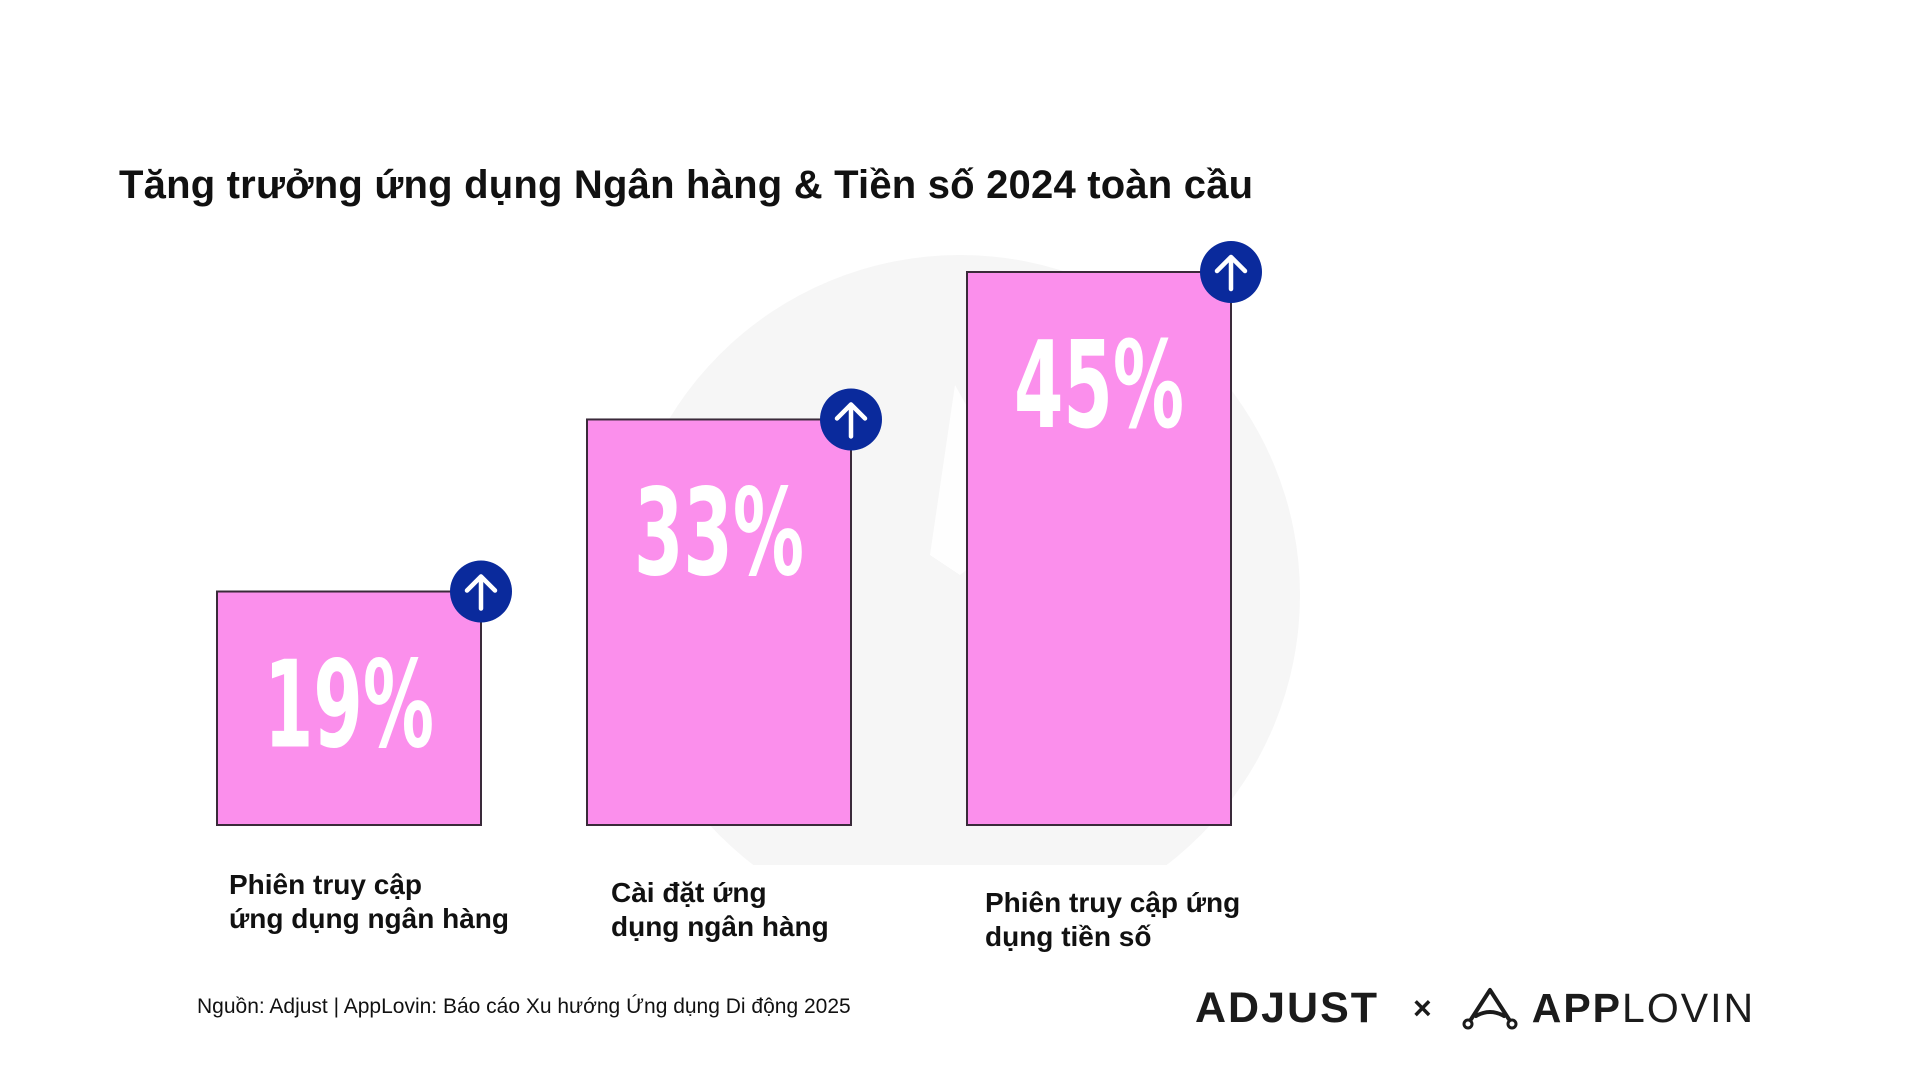 The image size is (1920, 1080). I want to click on category-label-2: Cài đặt ứng dụng ngân hàng, so click(720, 909).